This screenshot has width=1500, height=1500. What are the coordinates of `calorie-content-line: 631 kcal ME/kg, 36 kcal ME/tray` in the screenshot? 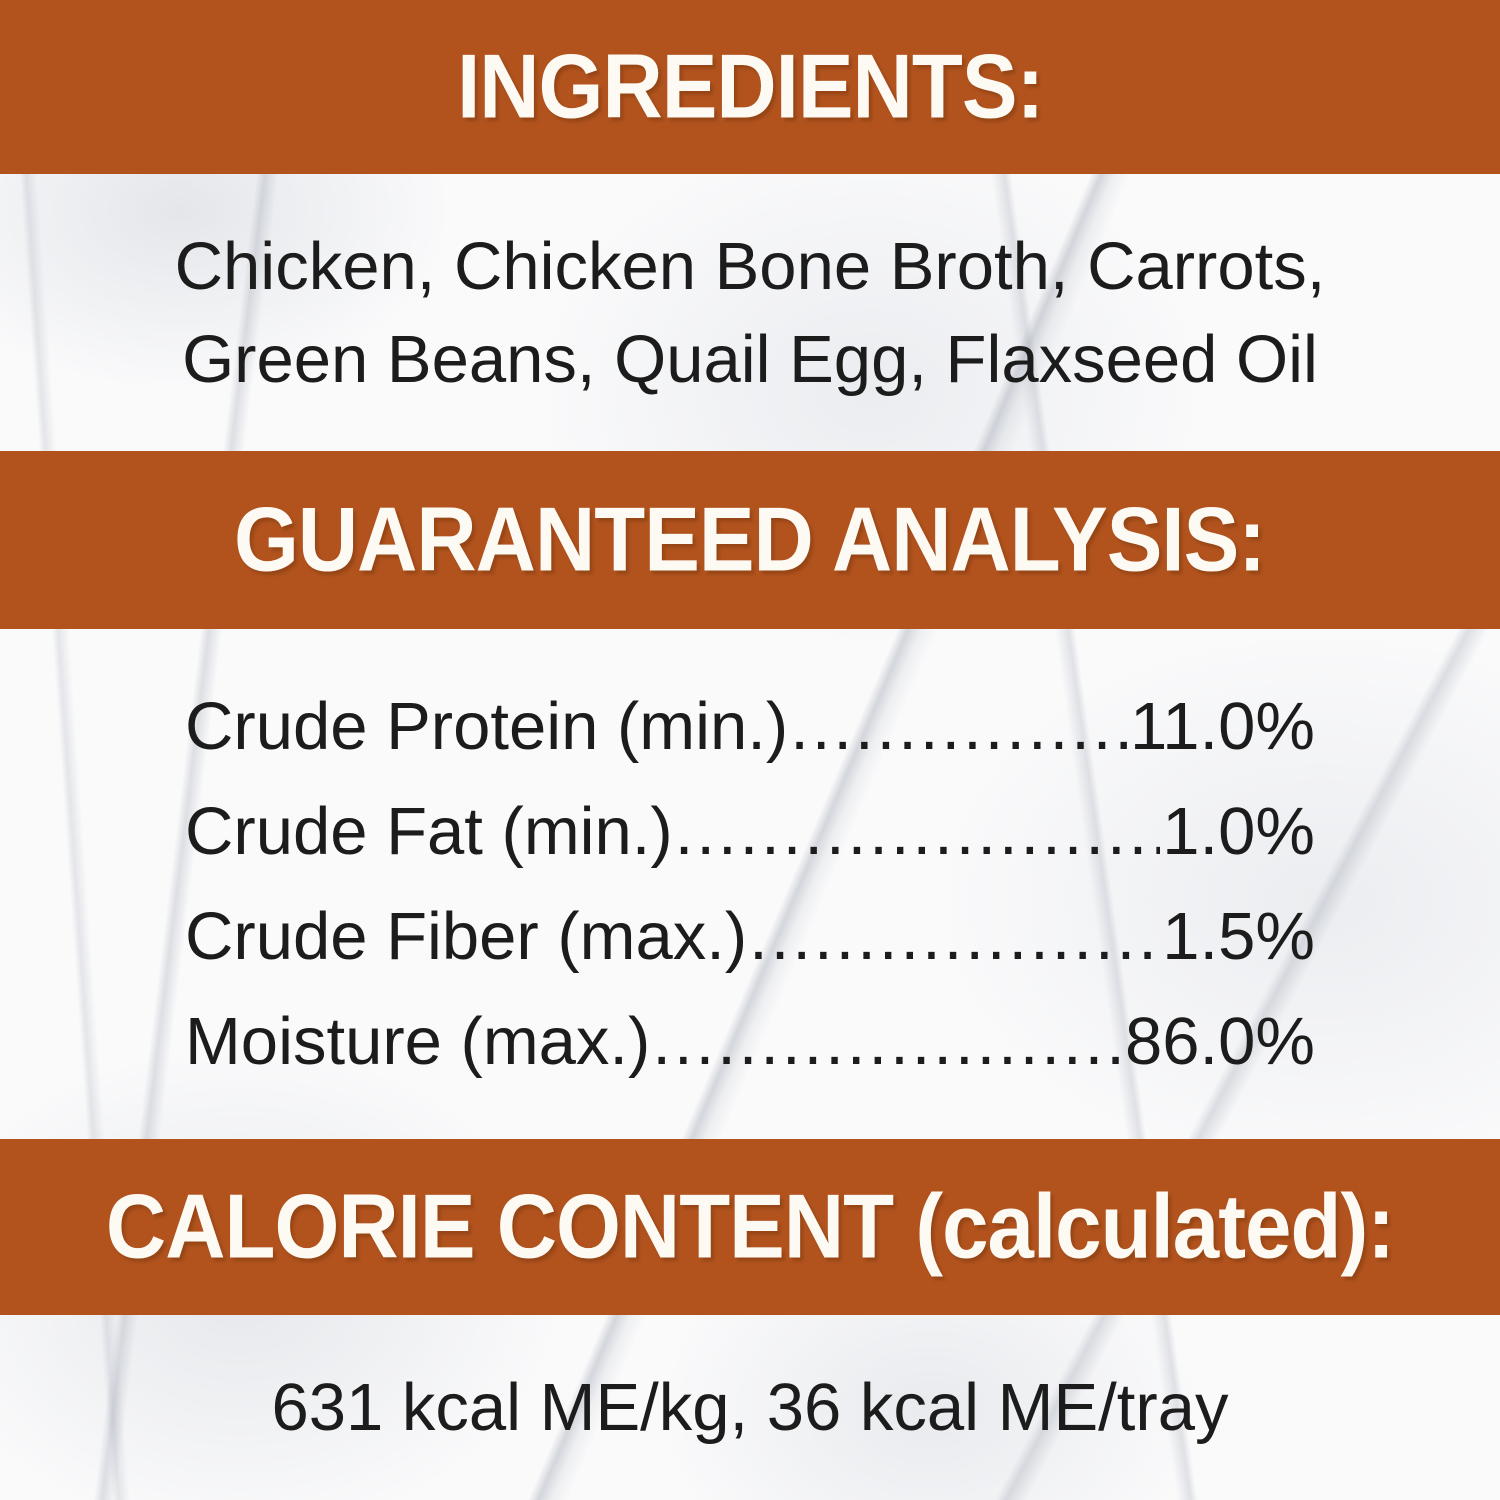 It's located at (750, 1407).